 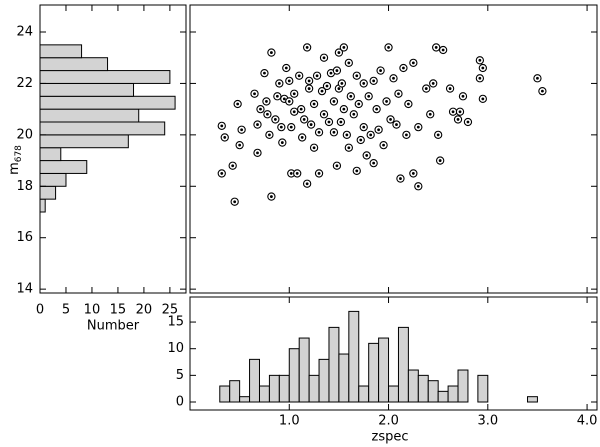 I want to click on x-axis-label: Number, so click(x=113, y=326).